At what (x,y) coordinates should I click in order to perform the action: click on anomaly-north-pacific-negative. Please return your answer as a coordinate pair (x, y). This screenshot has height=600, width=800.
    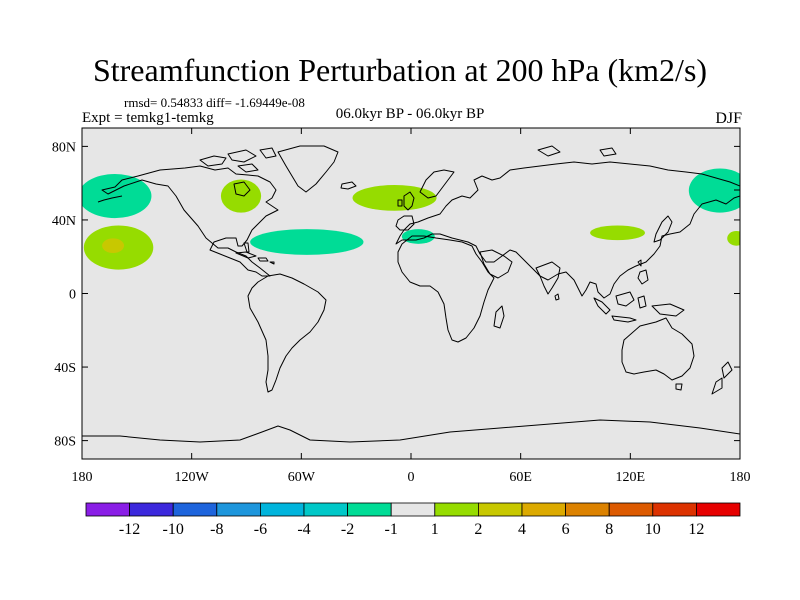
    Looking at the image, I should click on (117, 196).